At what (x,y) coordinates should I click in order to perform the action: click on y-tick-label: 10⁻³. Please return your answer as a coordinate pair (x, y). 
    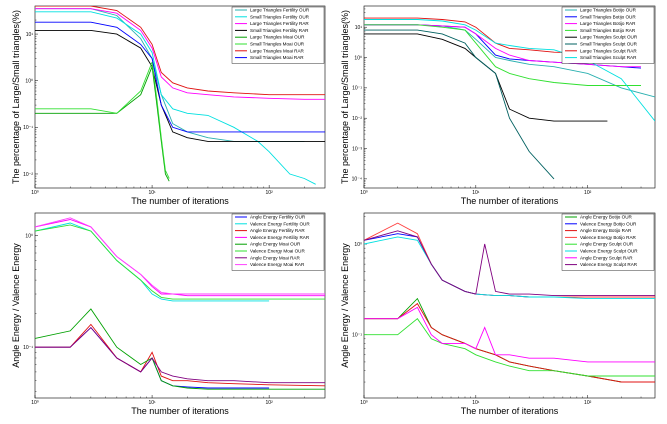
    Looking at the image, I should click on (357, 149).